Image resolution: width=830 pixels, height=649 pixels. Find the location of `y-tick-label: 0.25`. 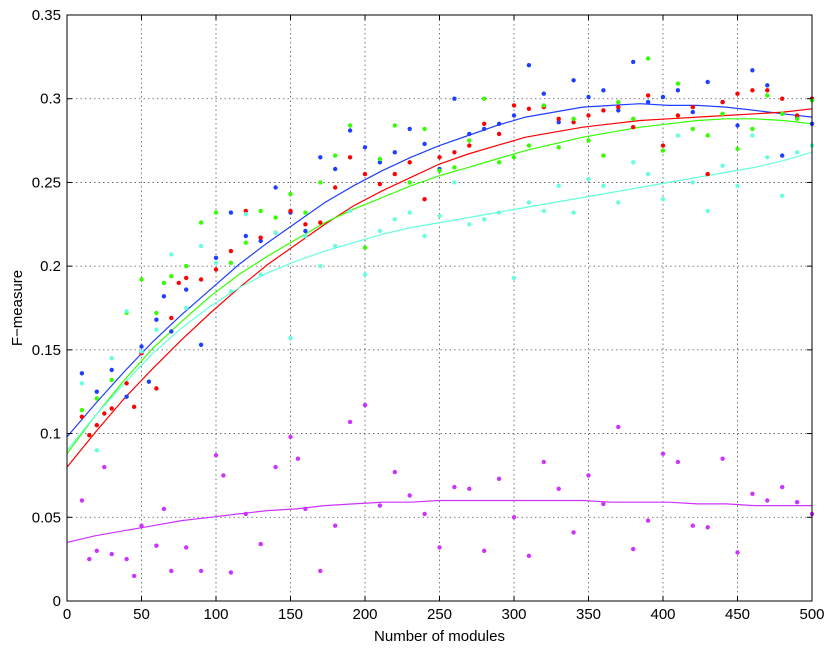

y-tick-label: 0.25 is located at coordinates (46, 182).